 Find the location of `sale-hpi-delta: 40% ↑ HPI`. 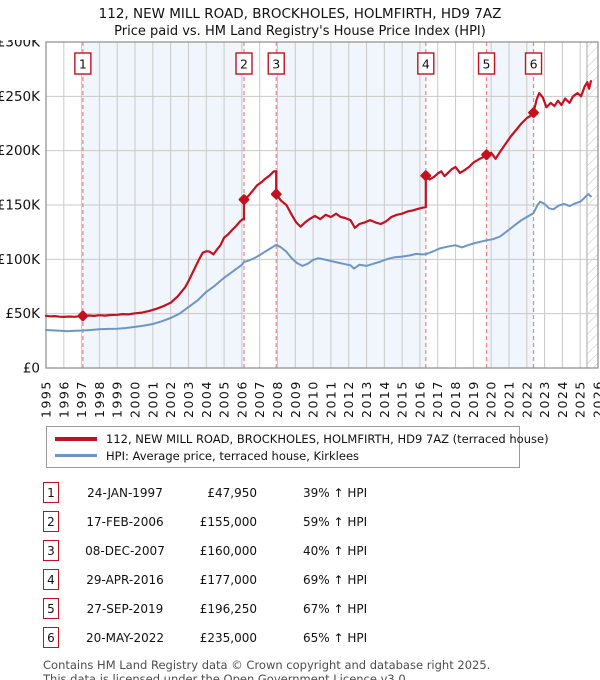

sale-hpi-delta: 40% ↑ HPI is located at coordinates (335, 550).